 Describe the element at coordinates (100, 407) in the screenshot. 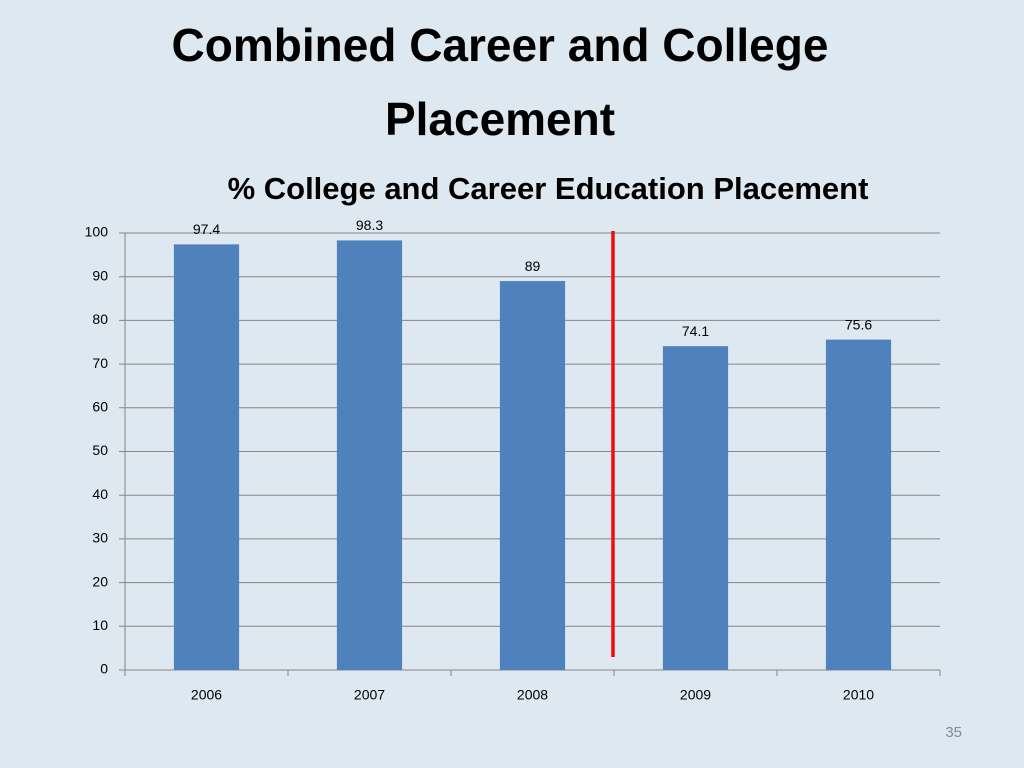

I see `y-tick-label: 60` at that location.